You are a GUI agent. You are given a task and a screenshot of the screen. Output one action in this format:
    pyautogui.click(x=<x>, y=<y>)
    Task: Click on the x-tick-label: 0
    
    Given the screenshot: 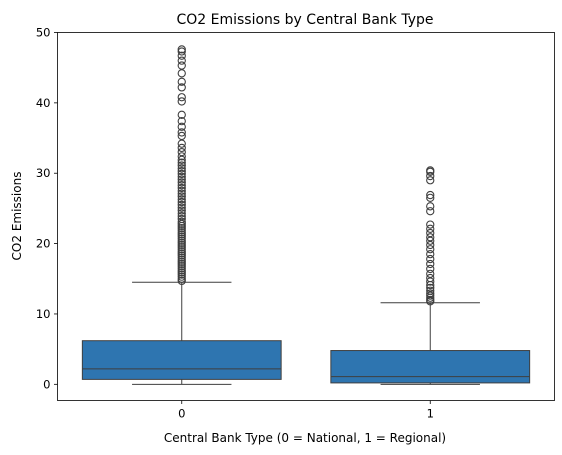 What is the action you would take?
    pyautogui.click(x=181, y=414)
    